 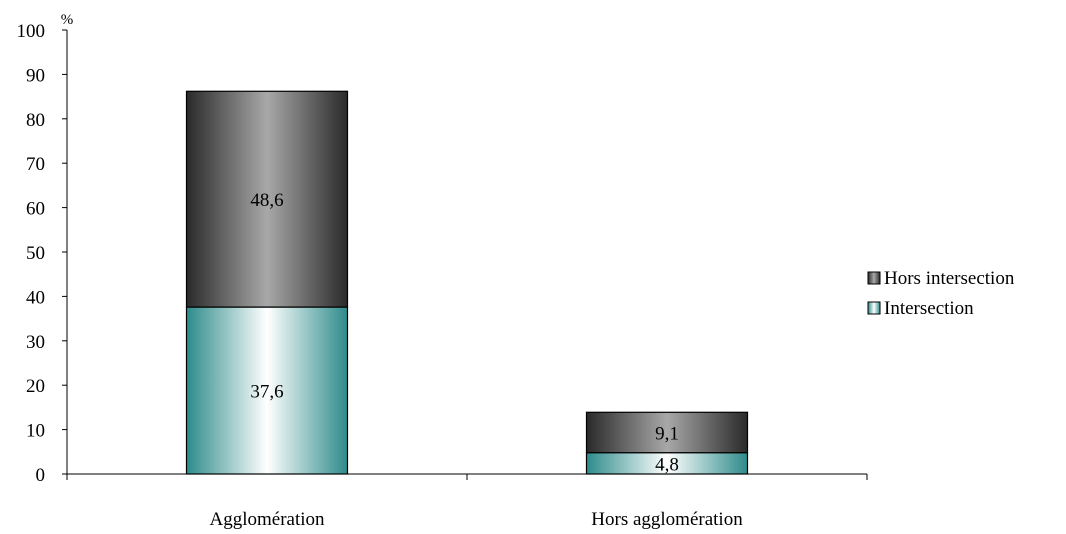 What do you see at coordinates (35, 431) in the screenshot?
I see `y-tick-label-10: 10` at bounding box center [35, 431].